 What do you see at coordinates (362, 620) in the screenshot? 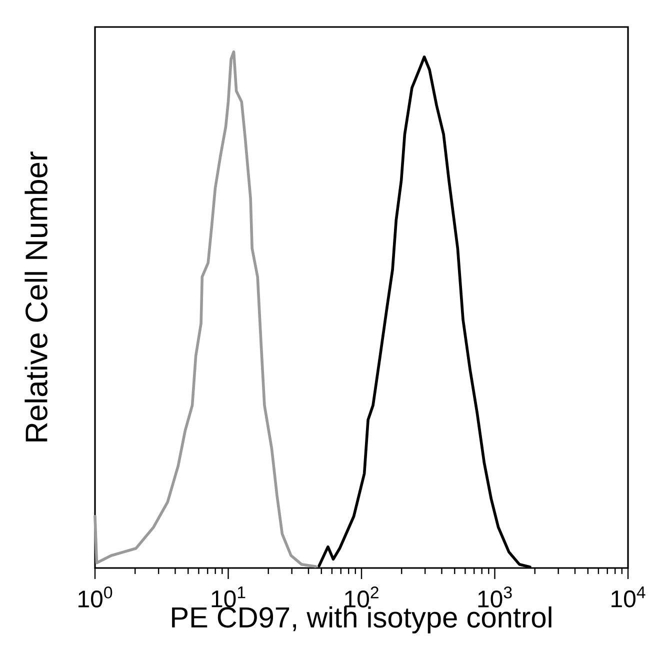
I see `x-axis-title: PE CD97, with isotype control` at bounding box center [362, 620].